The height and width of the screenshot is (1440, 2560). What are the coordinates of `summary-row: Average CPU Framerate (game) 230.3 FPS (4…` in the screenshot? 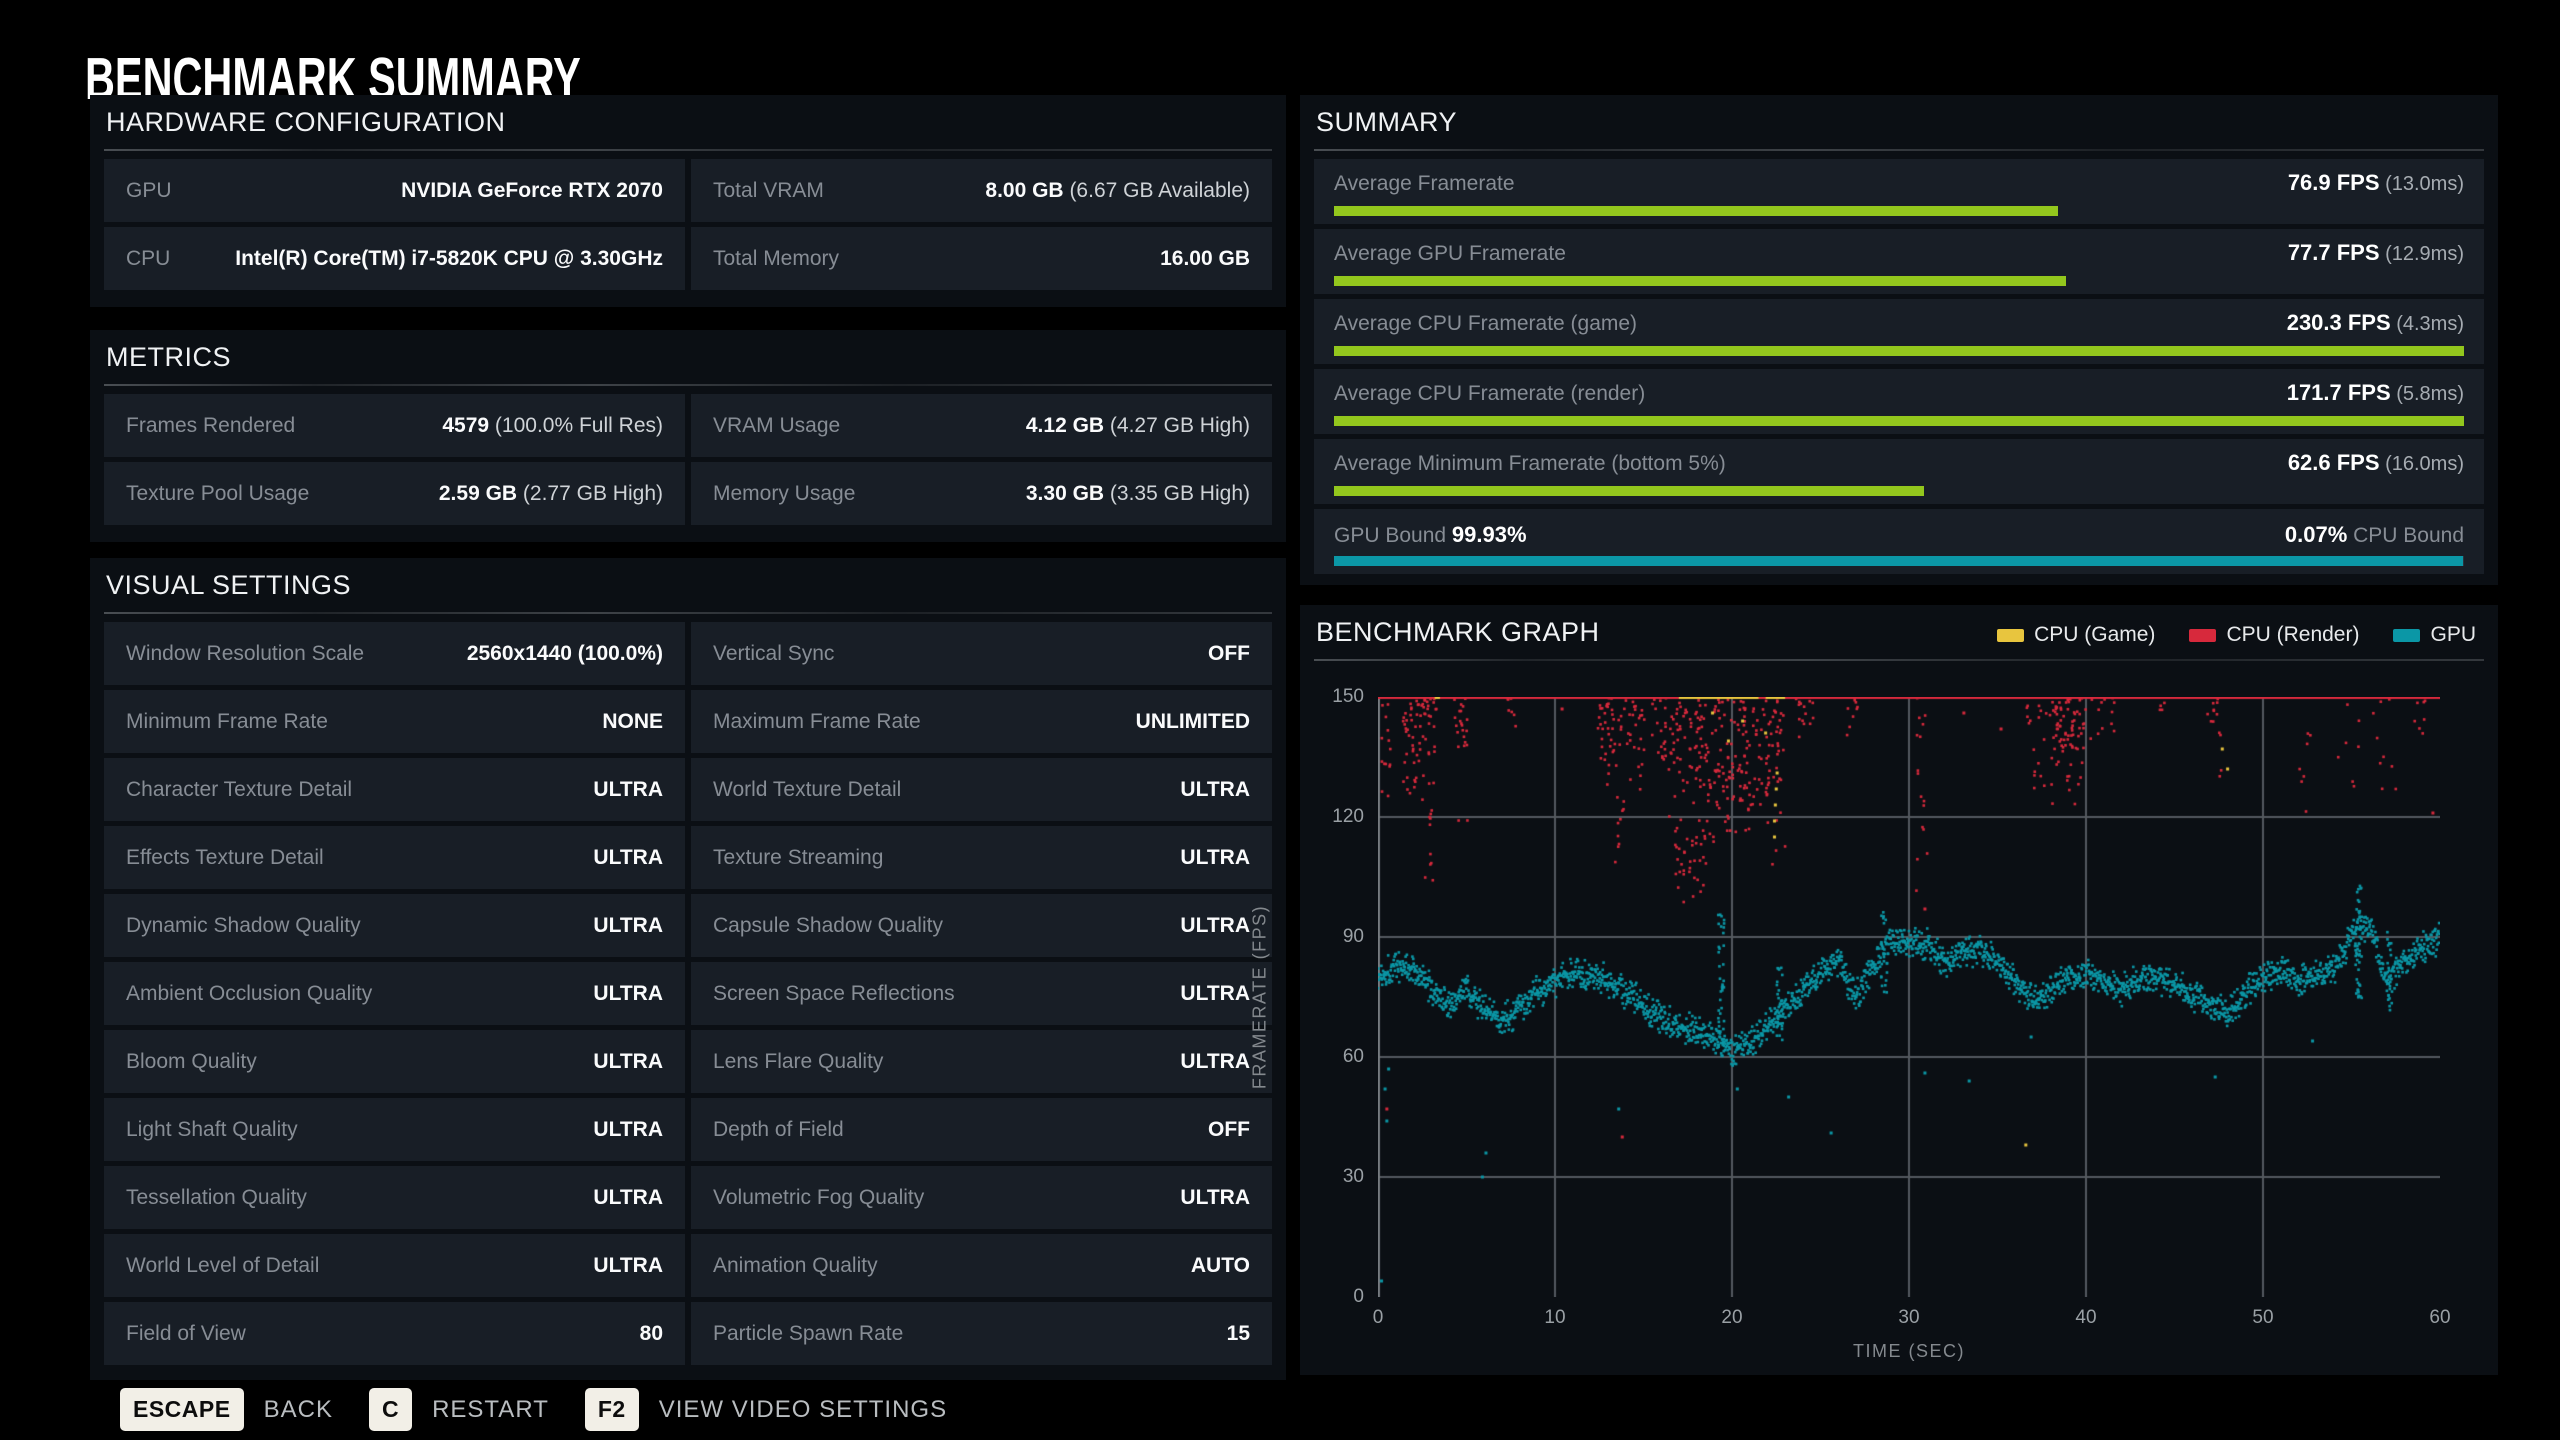 It's located at (1899, 331).